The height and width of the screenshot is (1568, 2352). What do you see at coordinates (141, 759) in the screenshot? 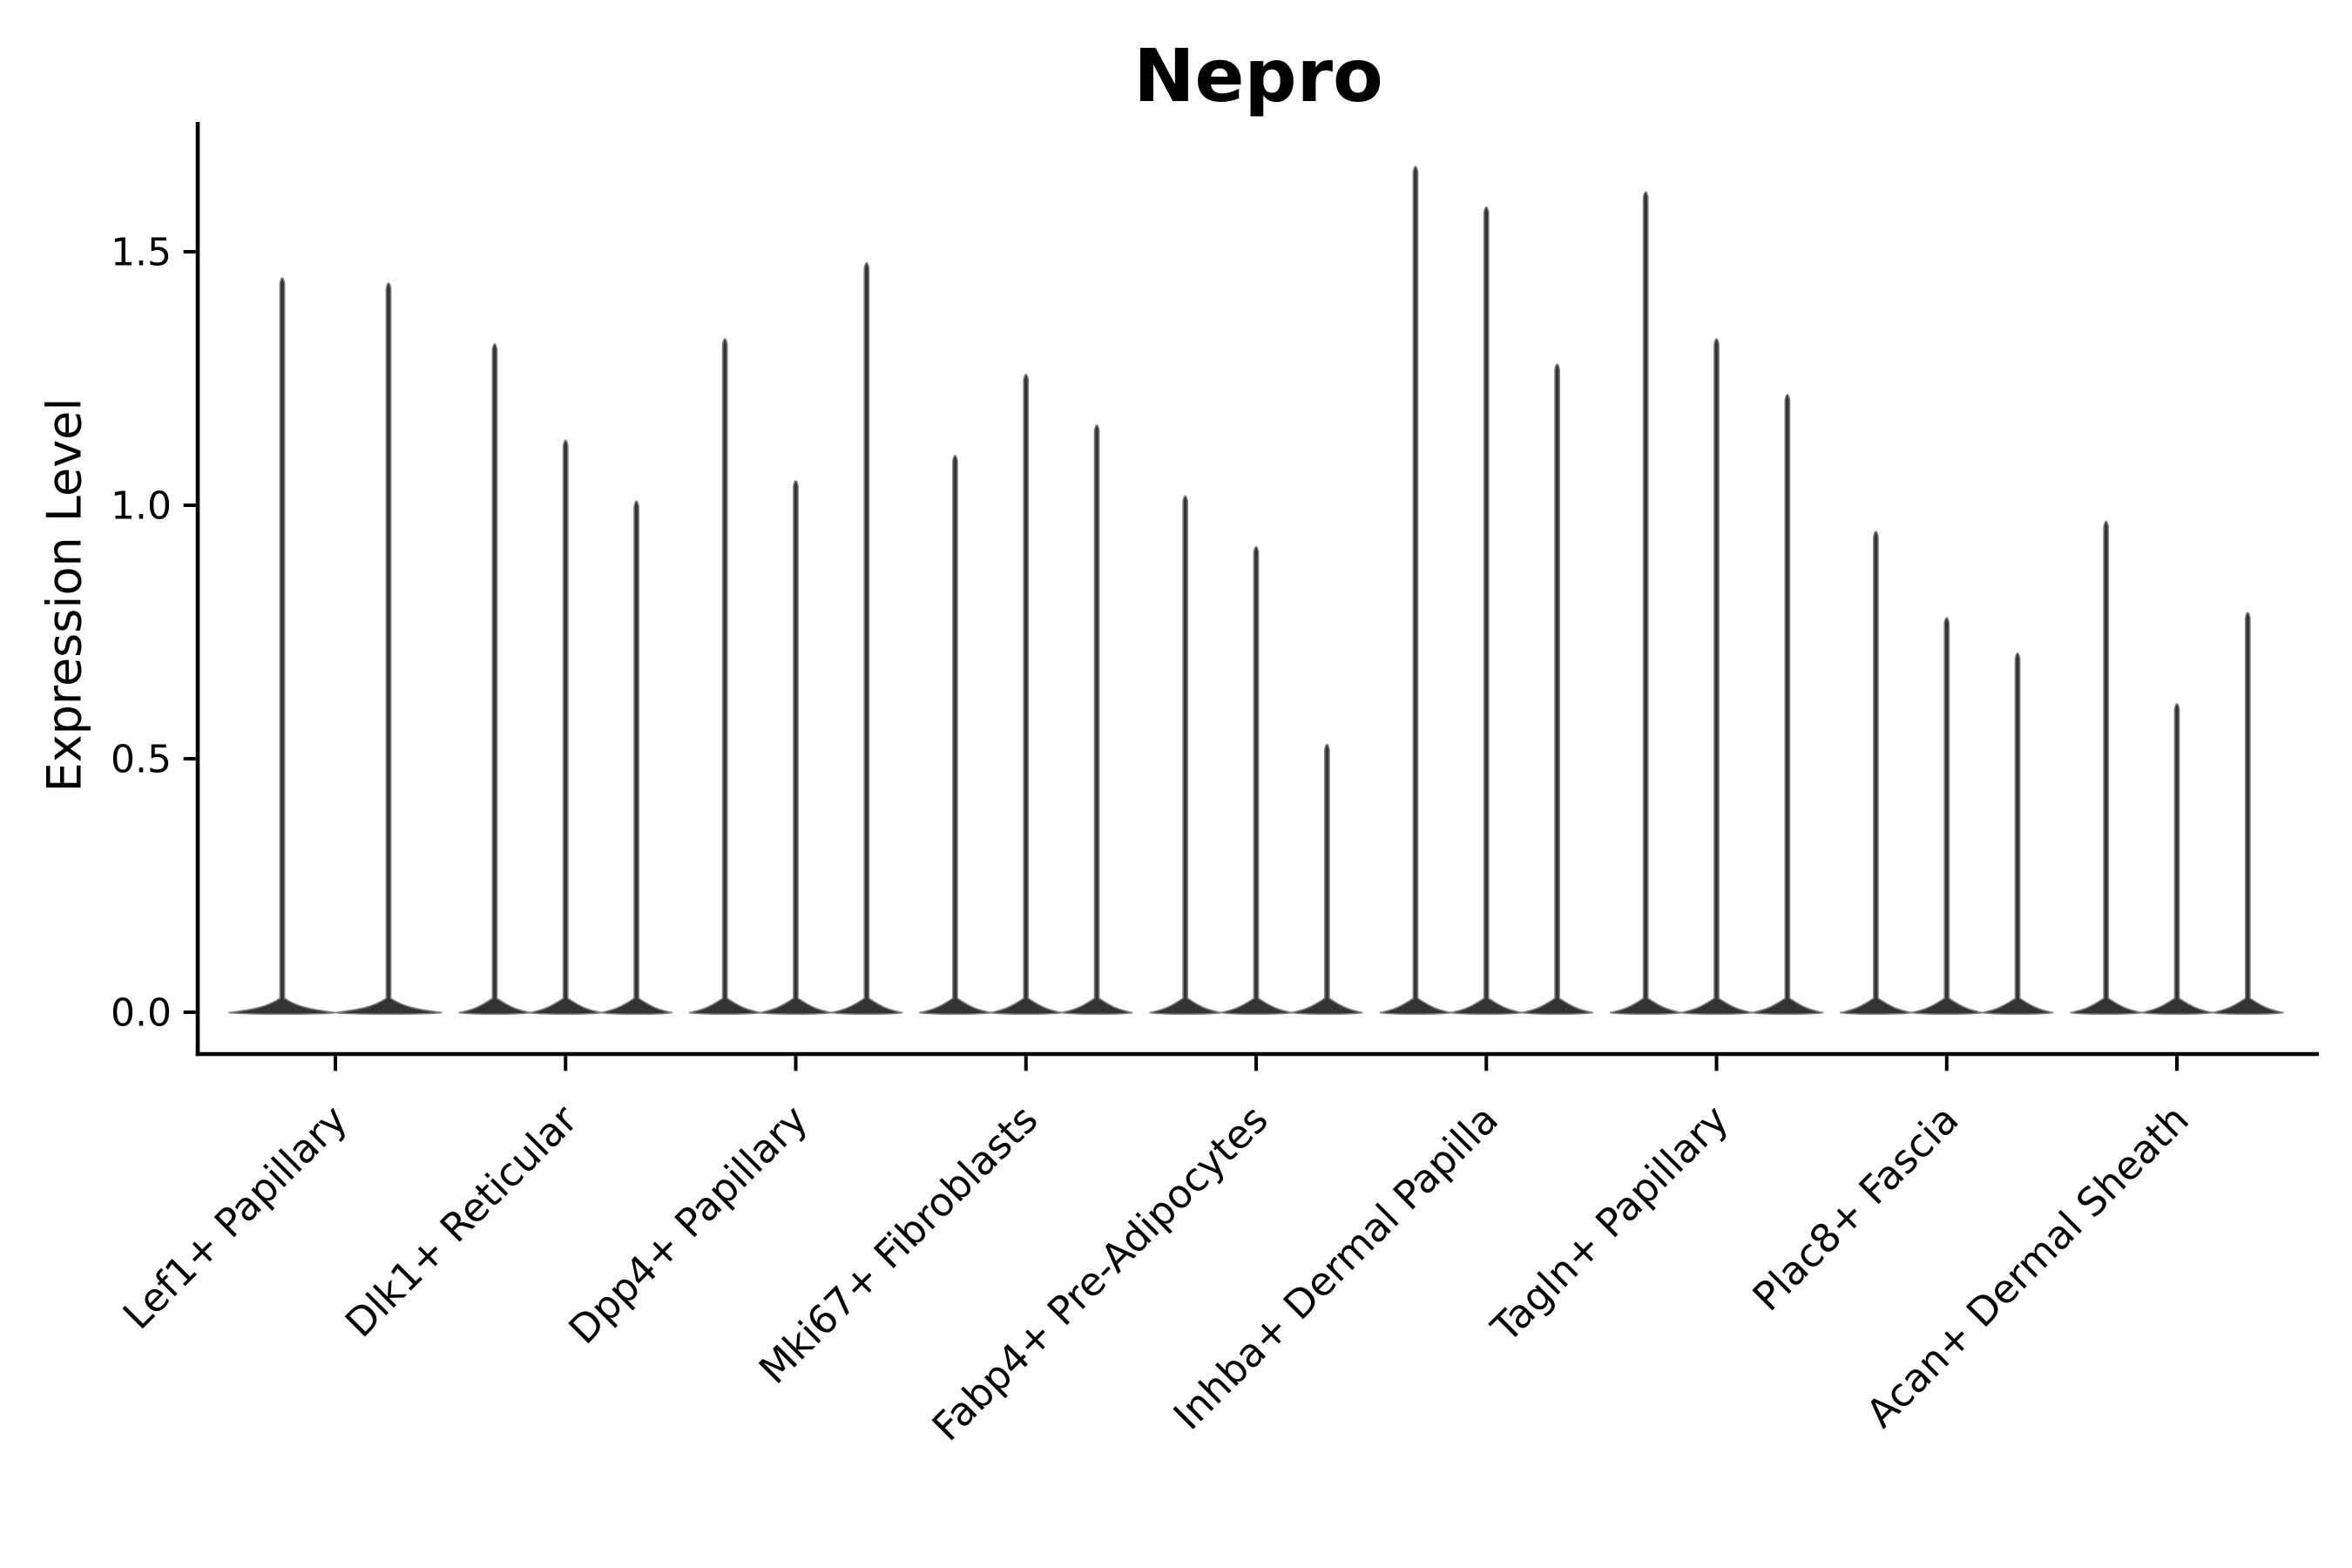
I see `y-tick-label: 0.5` at bounding box center [141, 759].